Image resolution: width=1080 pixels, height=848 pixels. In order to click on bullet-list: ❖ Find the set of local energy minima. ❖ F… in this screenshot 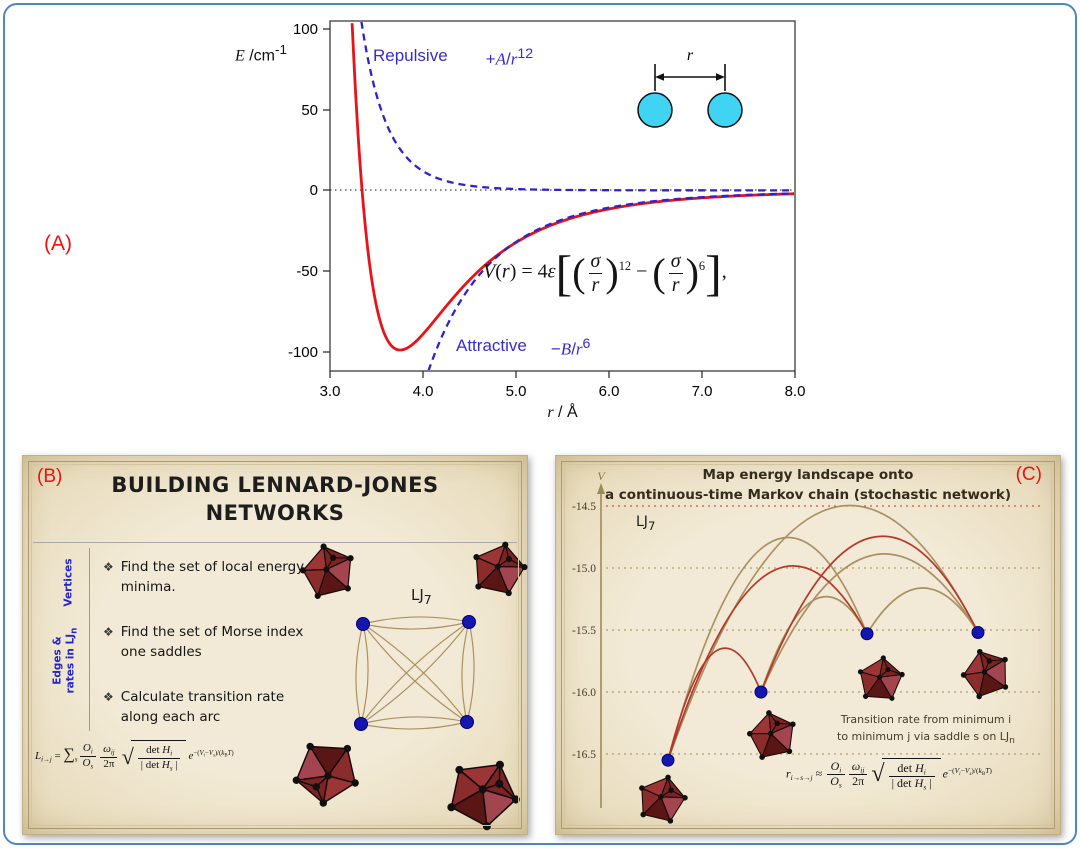, I will do `click(210, 655)`.